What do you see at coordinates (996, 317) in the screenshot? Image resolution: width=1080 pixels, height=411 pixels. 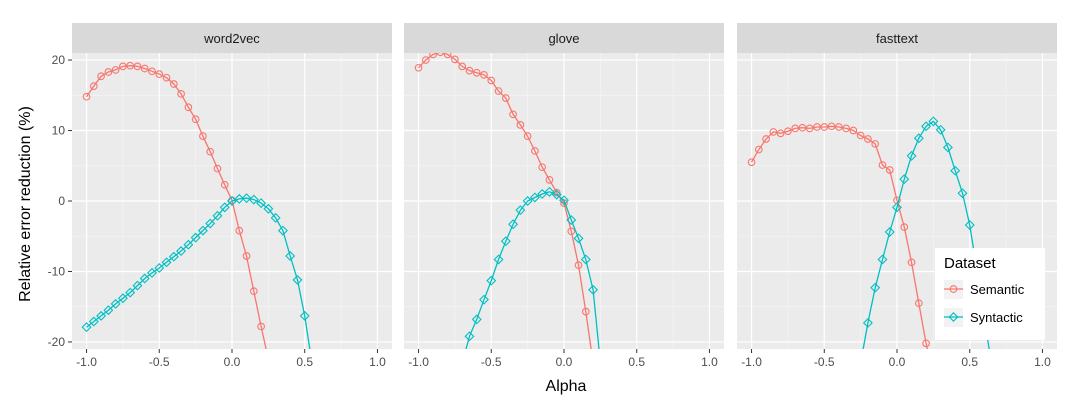 I see `legend-label: Syntactic` at bounding box center [996, 317].